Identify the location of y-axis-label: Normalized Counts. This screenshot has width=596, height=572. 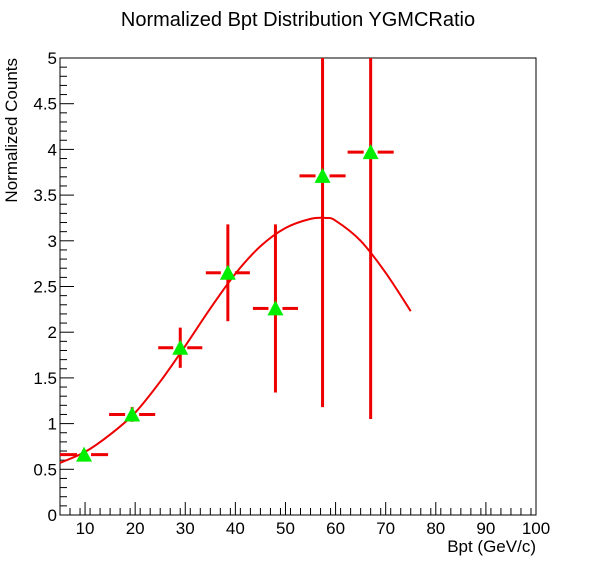
(11, 130).